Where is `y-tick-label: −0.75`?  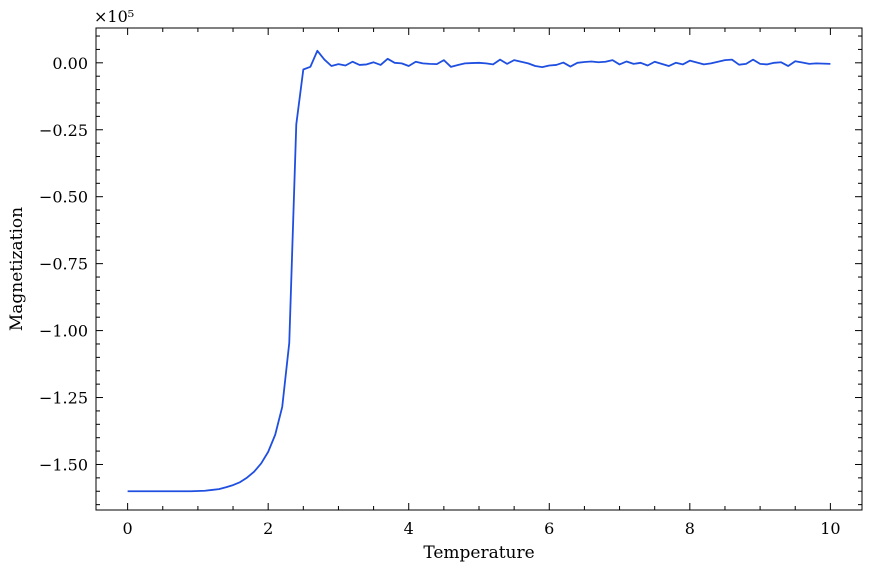
y-tick-label: −0.75 is located at coordinates (63, 264).